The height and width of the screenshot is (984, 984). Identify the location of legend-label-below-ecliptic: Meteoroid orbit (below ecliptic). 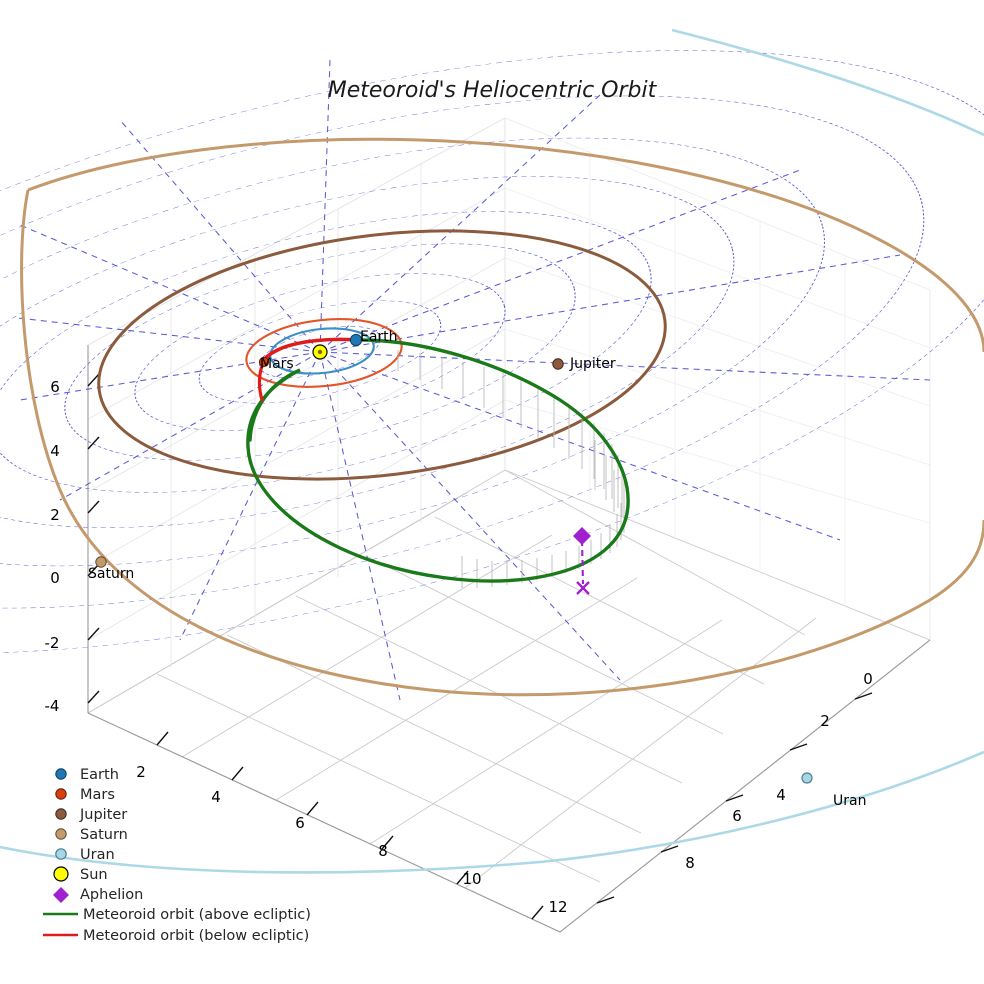
(196, 936).